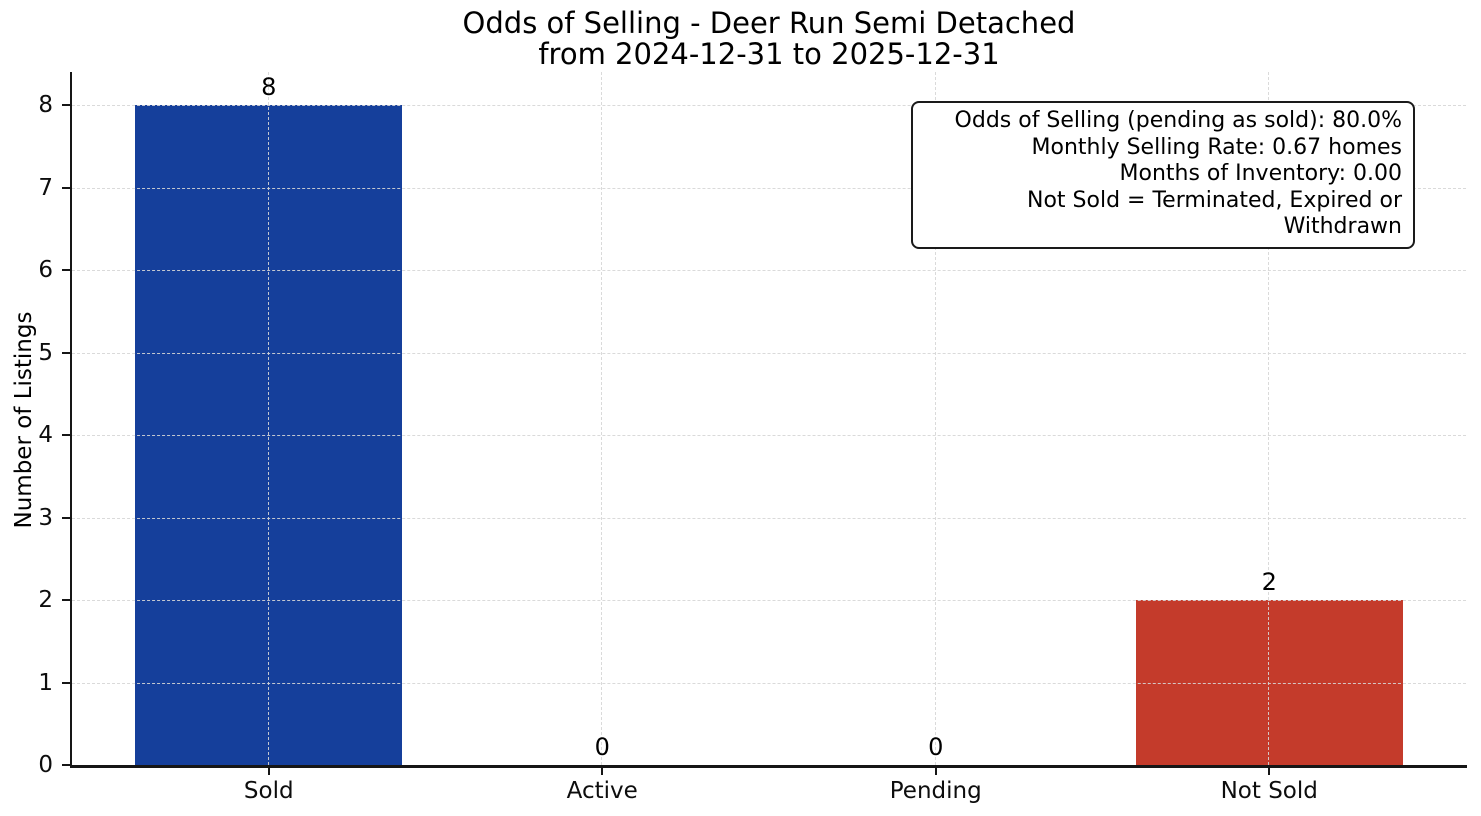  Describe the element at coordinates (1178, 120) in the screenshot. I see `annotation-line-odds: Odds of Selling (pending as sold): 80.0%` at that location.